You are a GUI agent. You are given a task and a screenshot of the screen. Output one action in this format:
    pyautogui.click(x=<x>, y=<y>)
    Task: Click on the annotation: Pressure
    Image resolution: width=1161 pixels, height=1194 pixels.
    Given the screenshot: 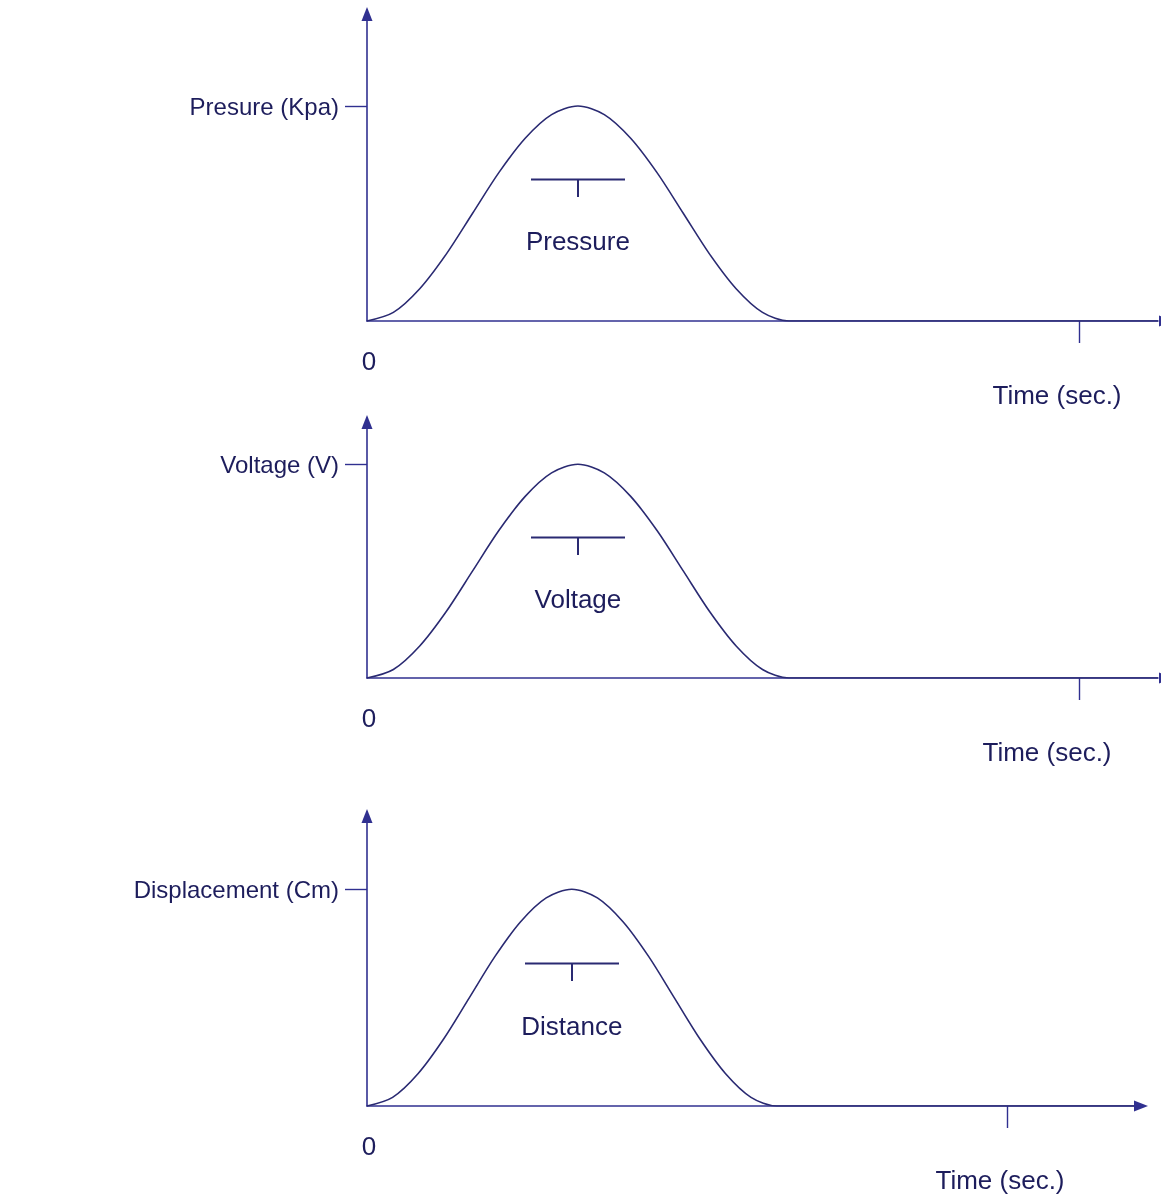 What is the action you would take?
    pyautogui.click(x=577, y=241)
    